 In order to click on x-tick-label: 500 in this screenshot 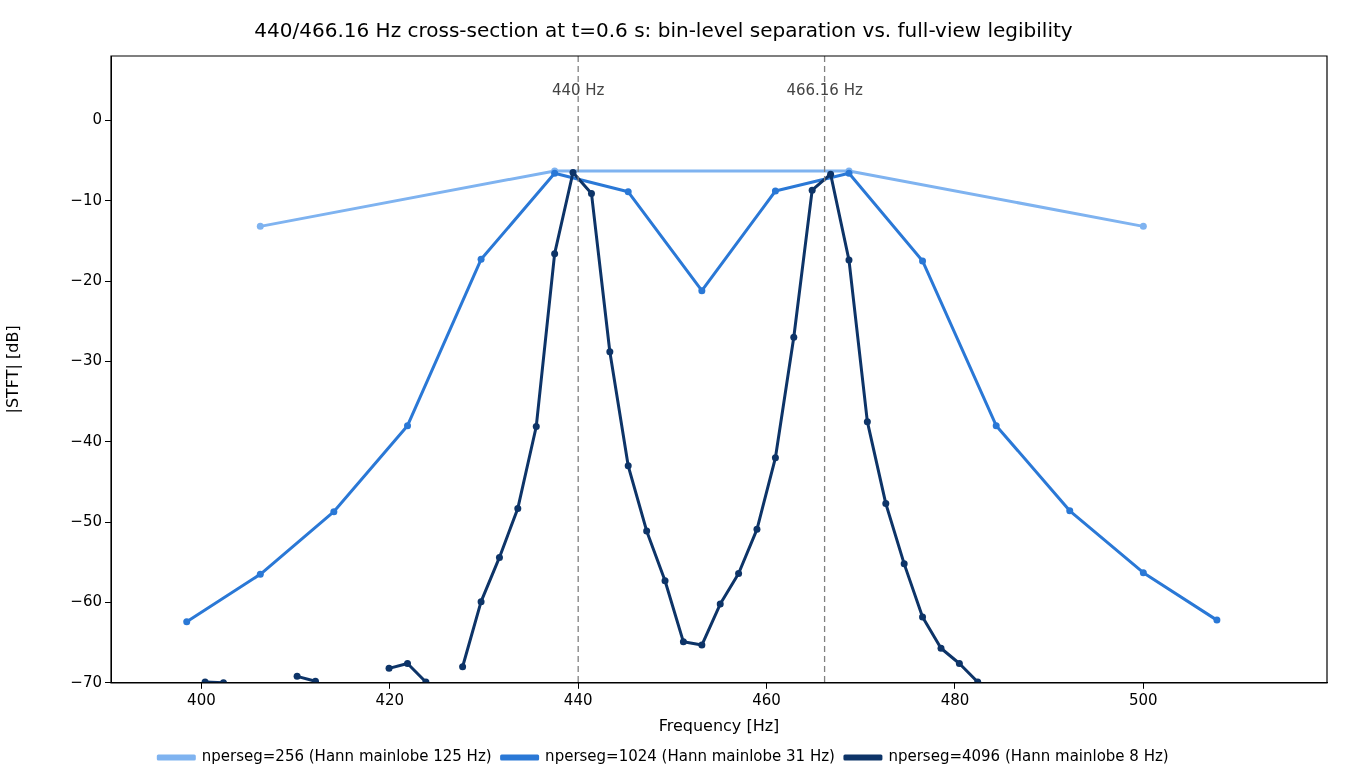, I will do `click(1143, 699)`.